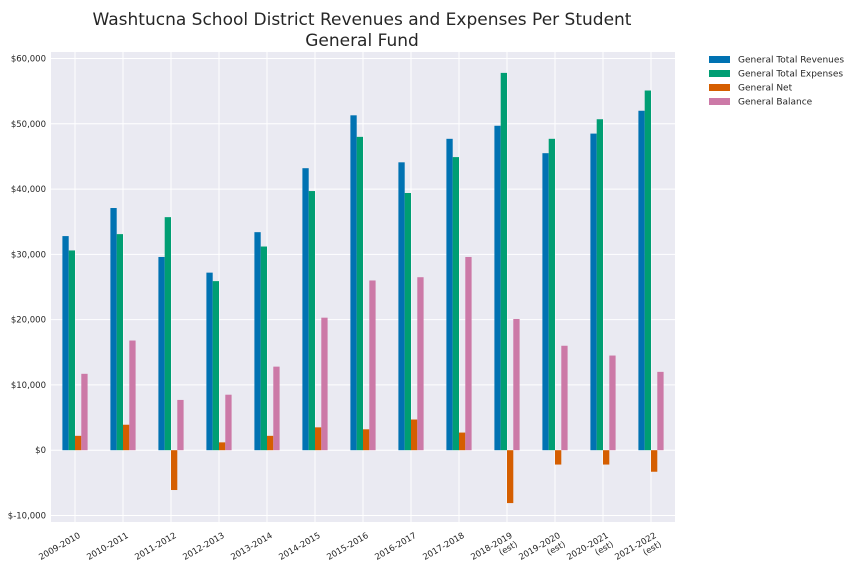 The height and width of the screenshot is (576, 864). I want to click on x-tick-label: 2021-2022(est), so click(638, 547).